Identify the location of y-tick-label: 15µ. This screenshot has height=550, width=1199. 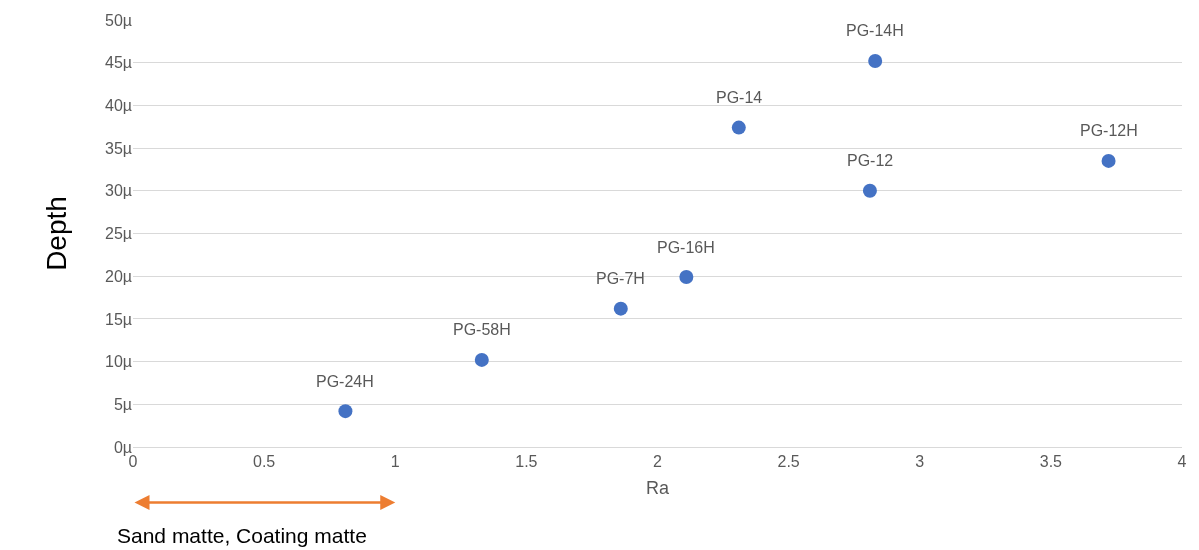
(118, 319).